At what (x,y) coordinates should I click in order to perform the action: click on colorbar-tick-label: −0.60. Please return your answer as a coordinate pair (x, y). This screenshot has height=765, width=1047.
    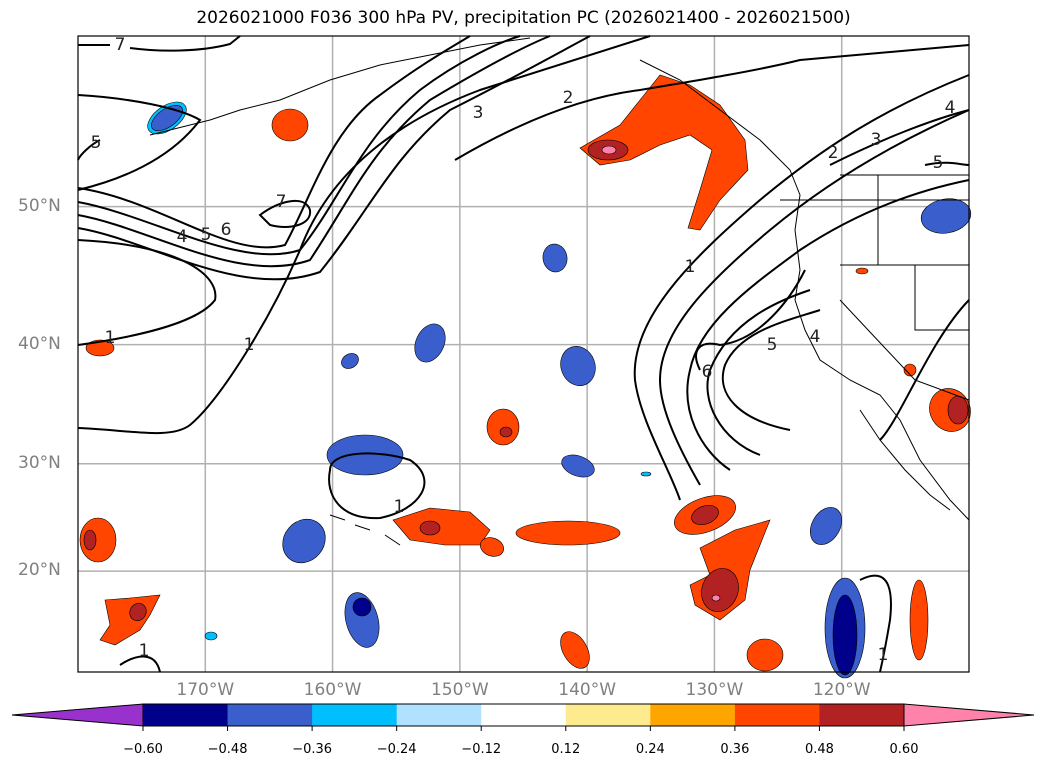
    Looking at the image, I should click on (143, 749).